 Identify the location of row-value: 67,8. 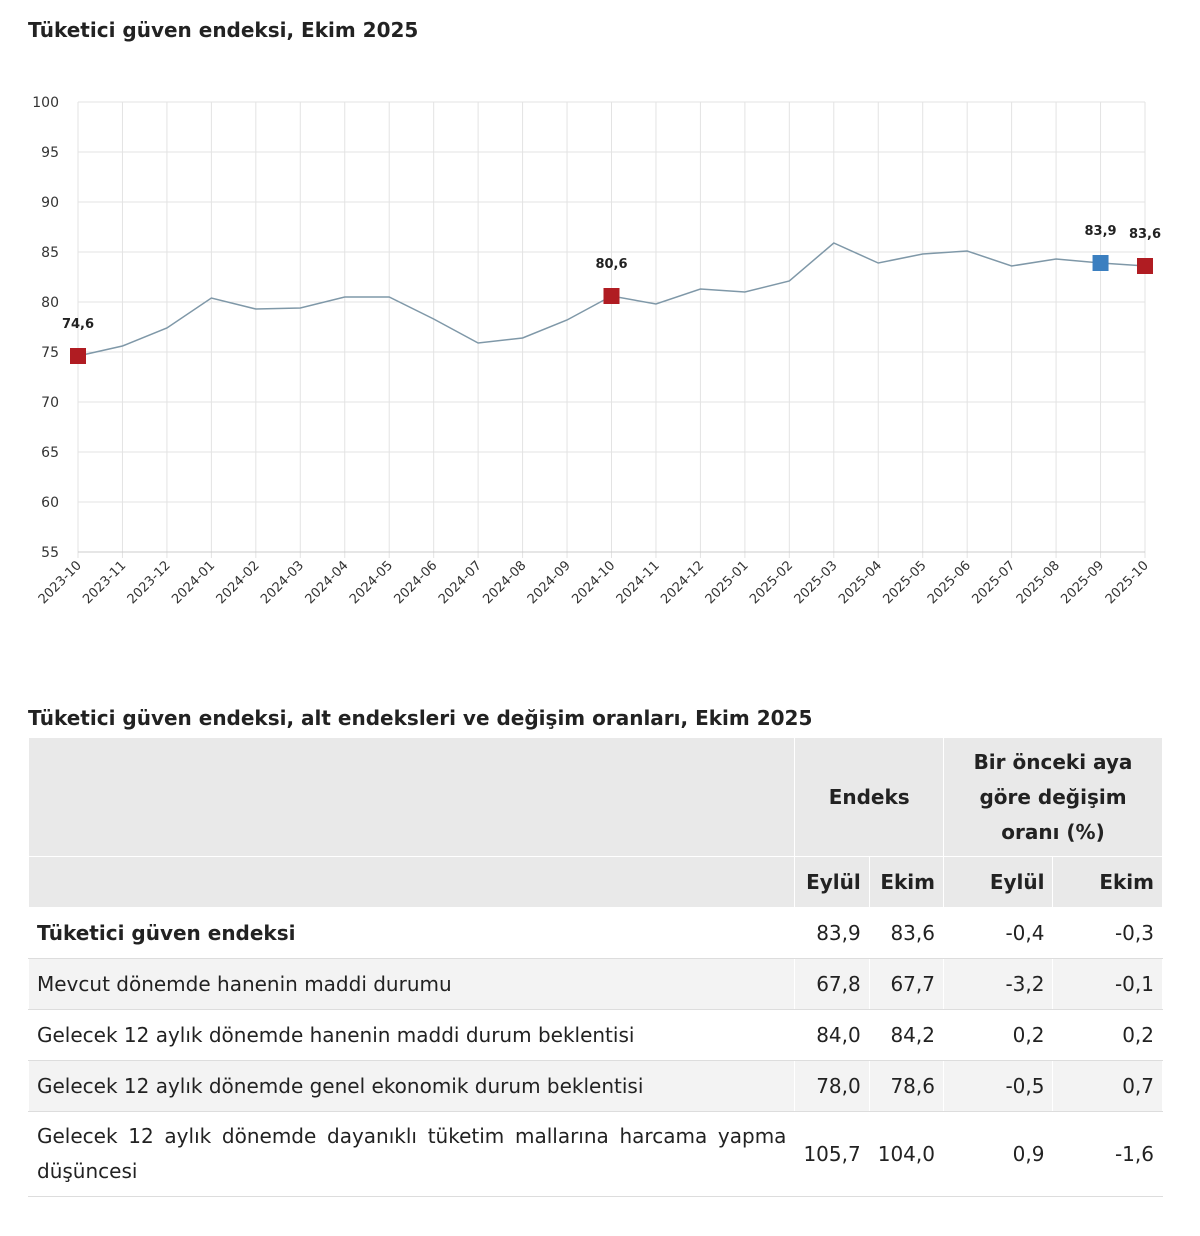
(832, 984).